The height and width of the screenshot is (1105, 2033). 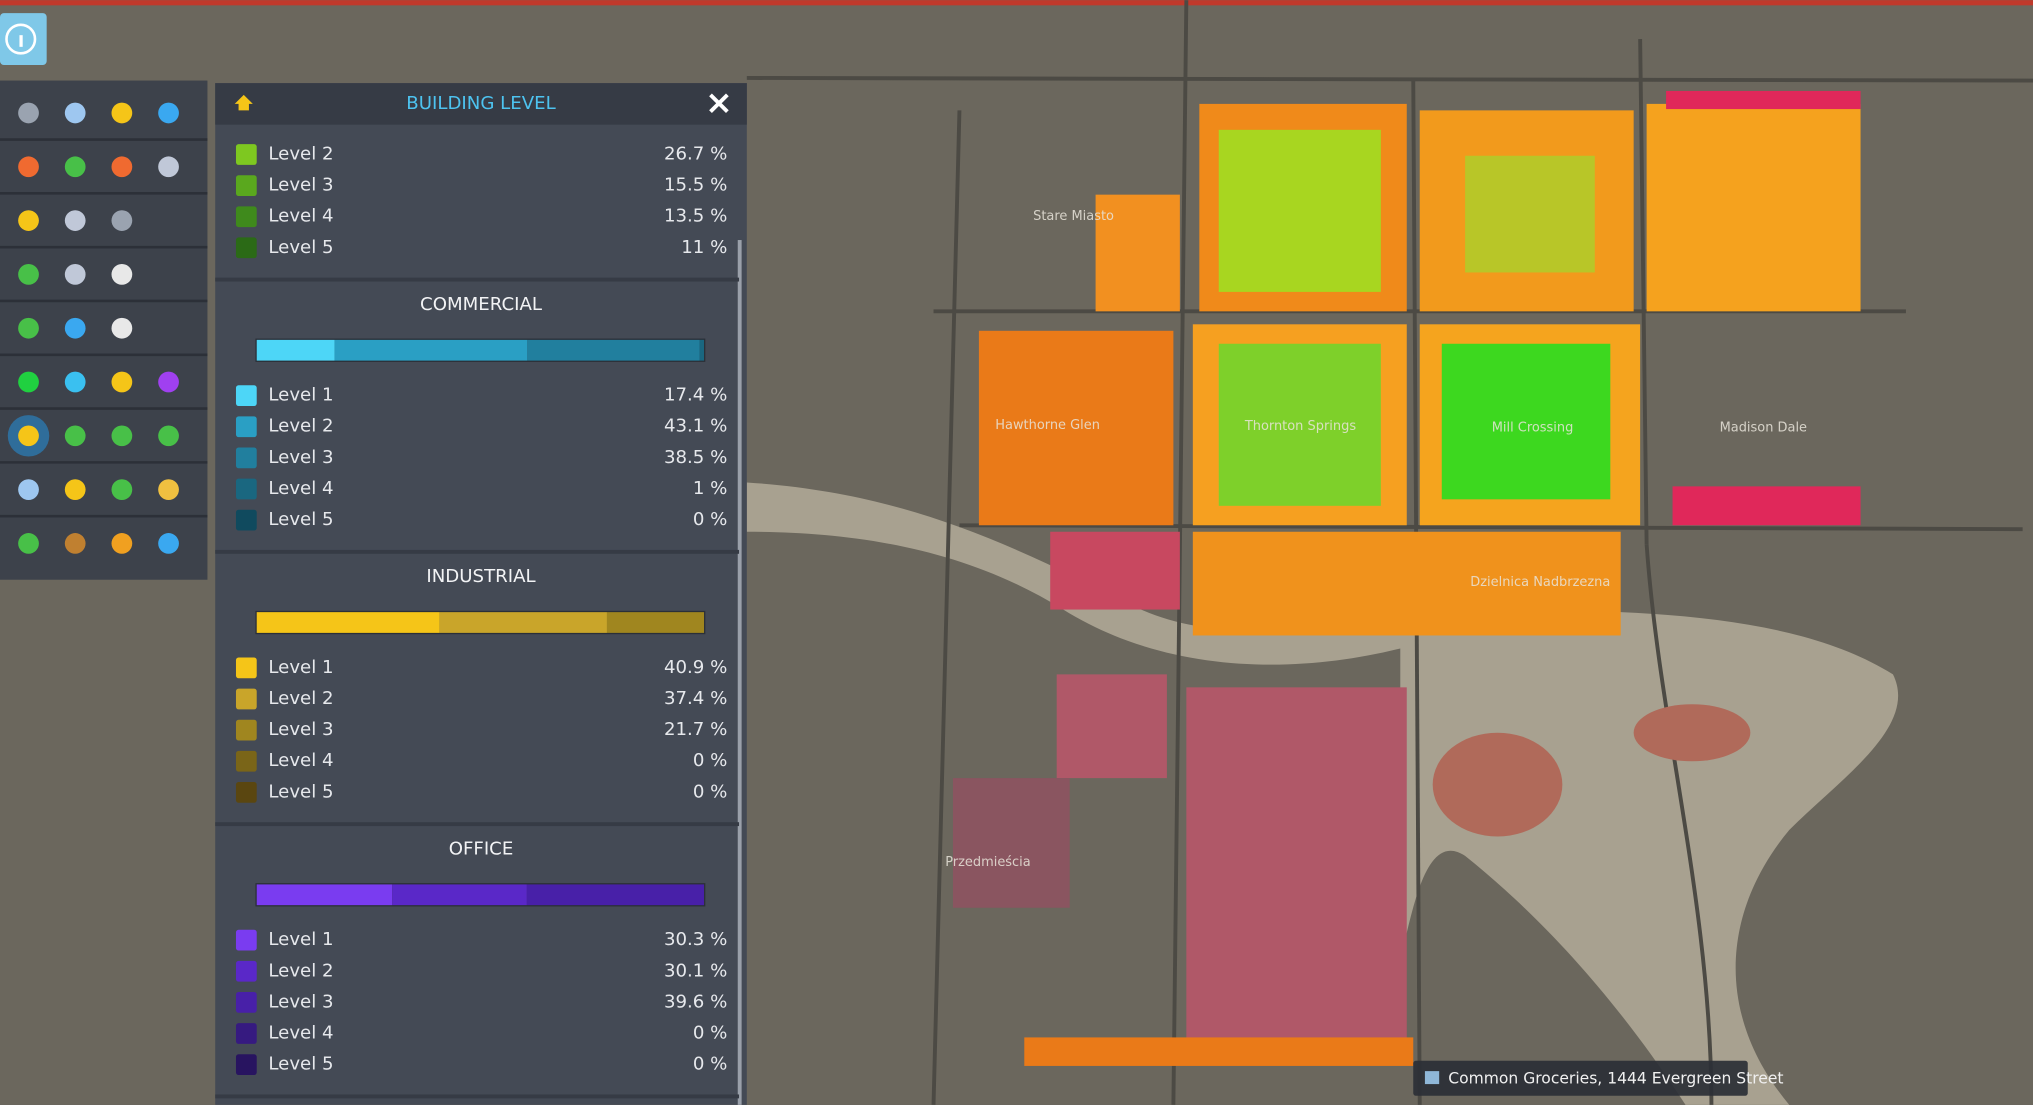 I want to click on level-percent: 39.6 %, so click(x=695, y=1001).